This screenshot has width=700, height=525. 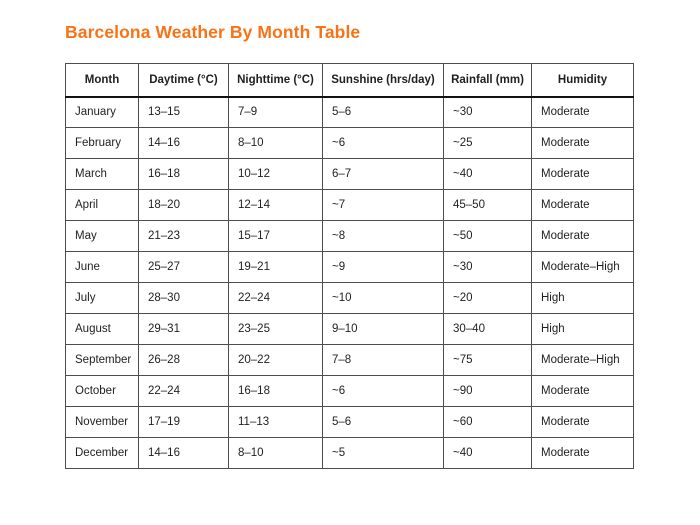 What do you see at coordinates (487, 360) in the screenshot?
I see `cell-rainfall: ~75` at bounding box center [487, 360].